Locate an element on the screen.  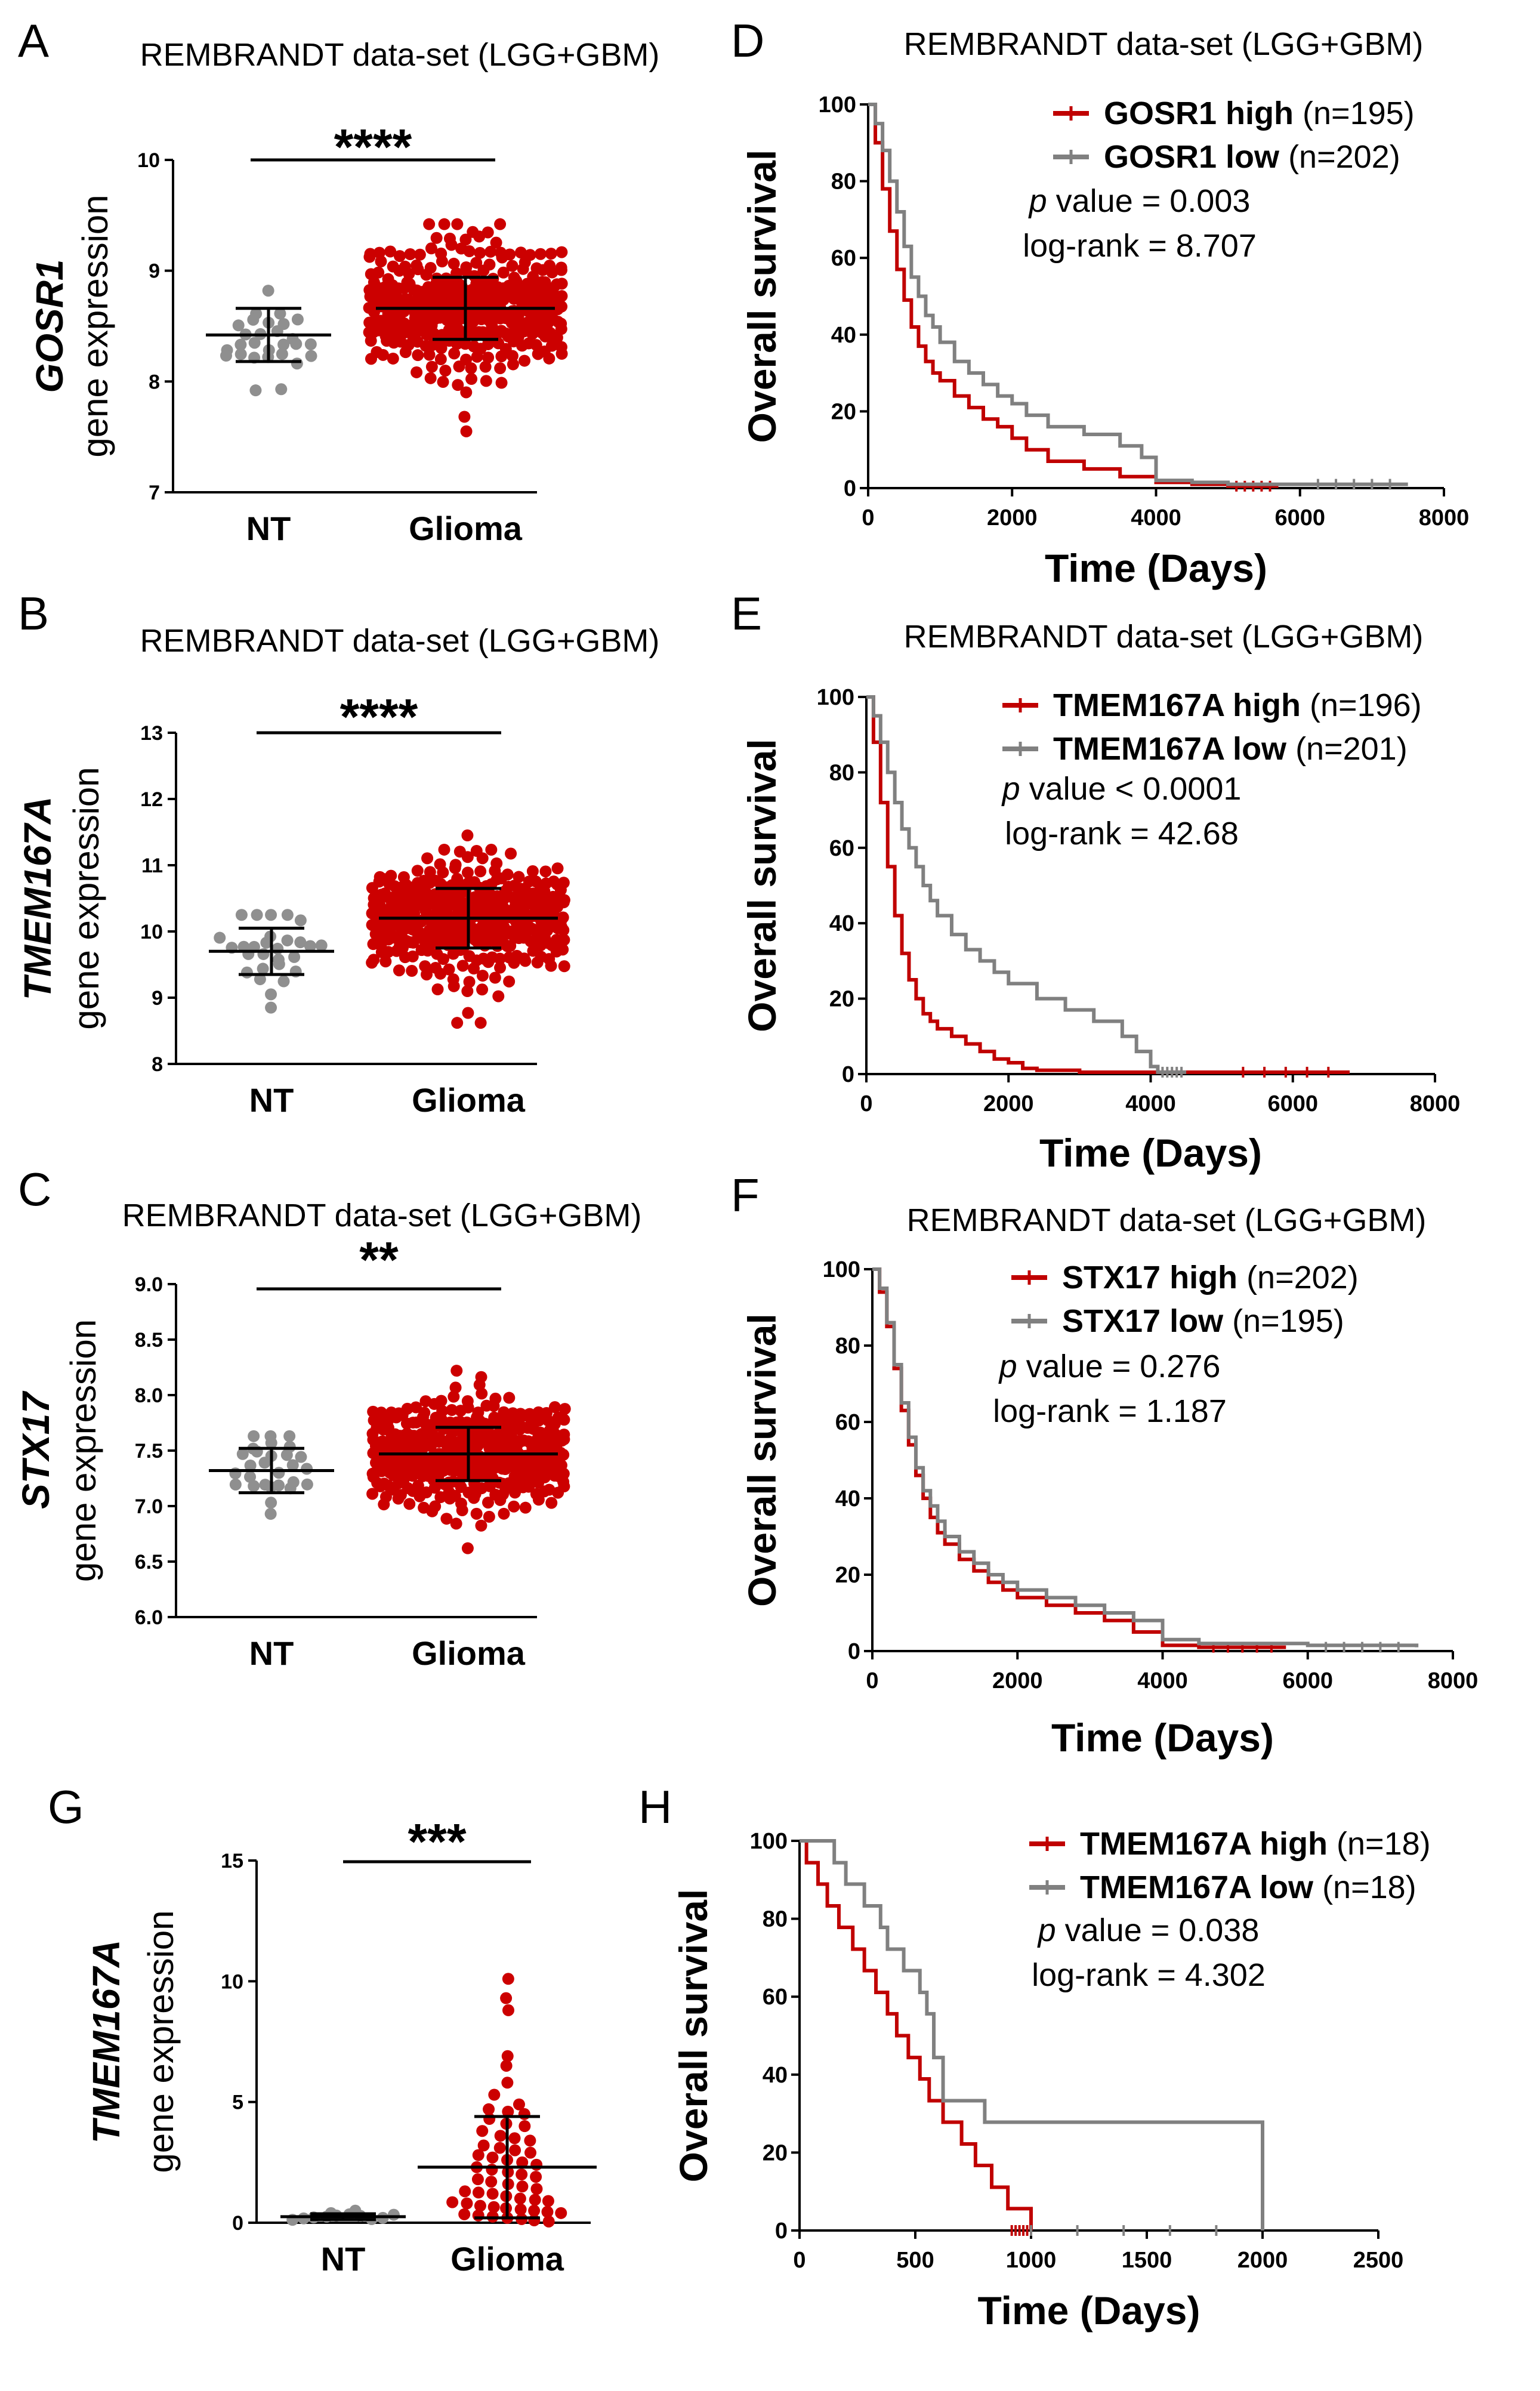
x-tick-label: 8000 is located at coordinates (1444, 517).